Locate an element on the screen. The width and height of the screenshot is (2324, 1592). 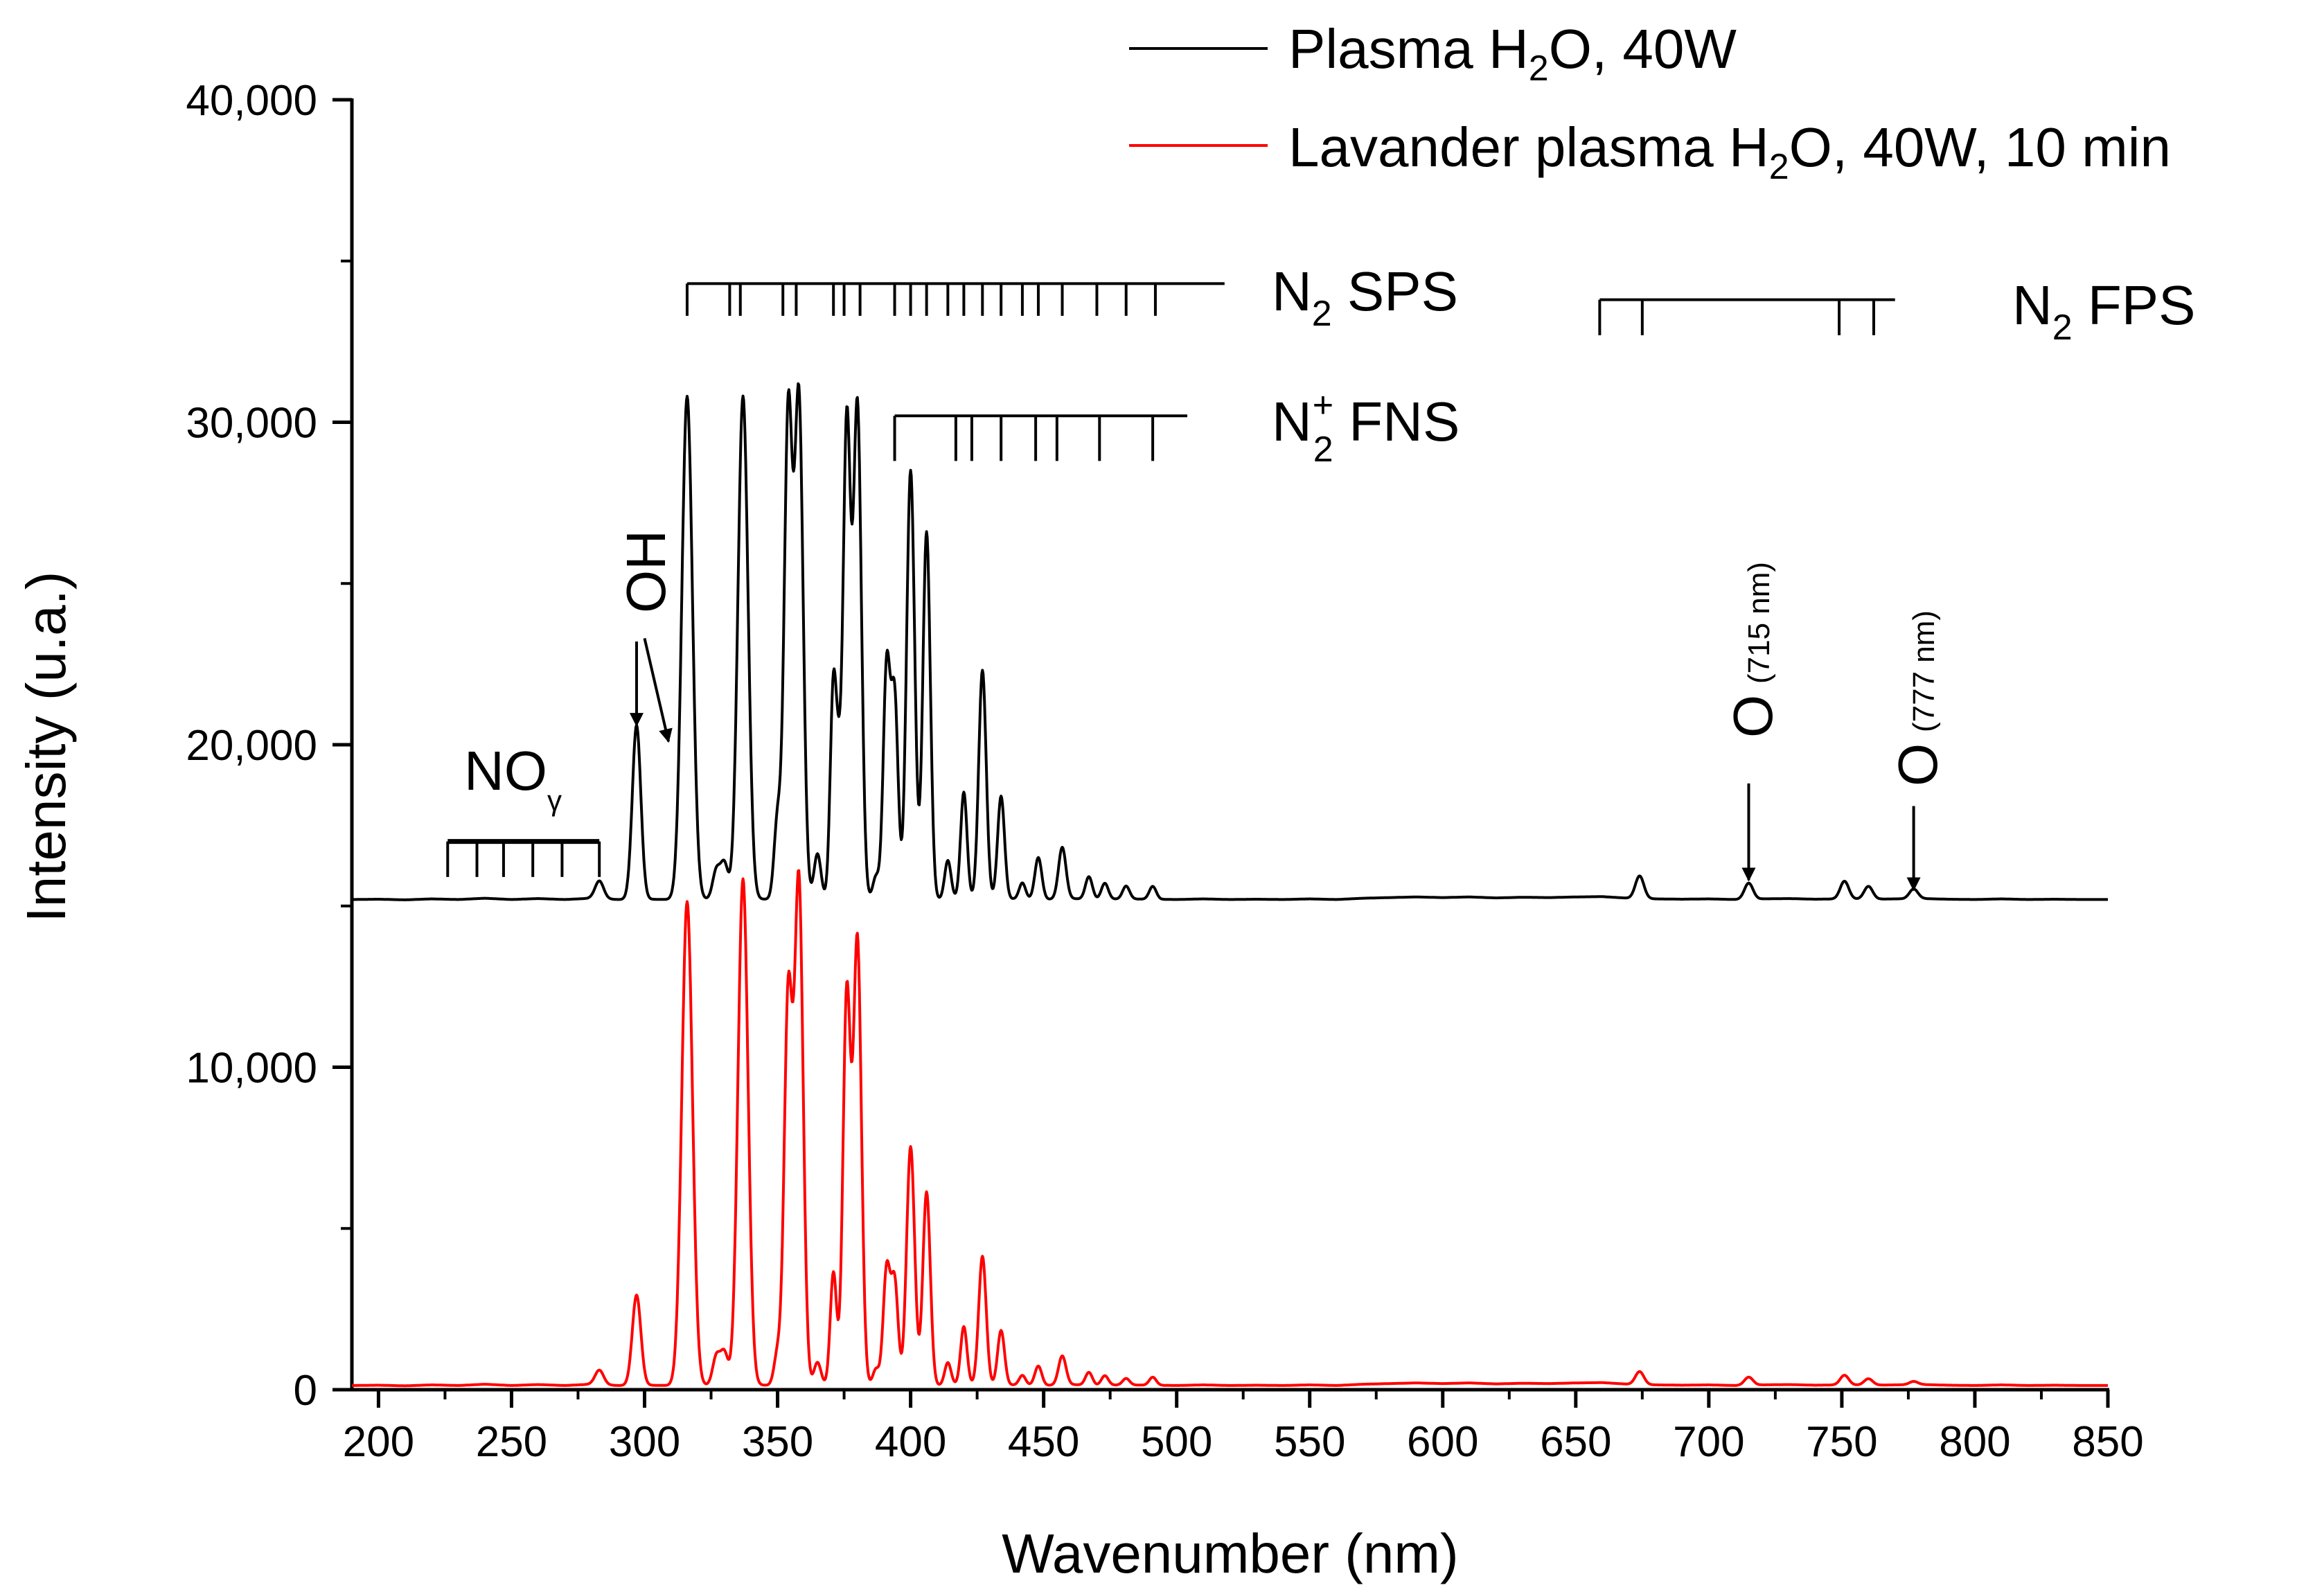
label-n2-fps: N2 FPS is located at coordinates (2104, 311).